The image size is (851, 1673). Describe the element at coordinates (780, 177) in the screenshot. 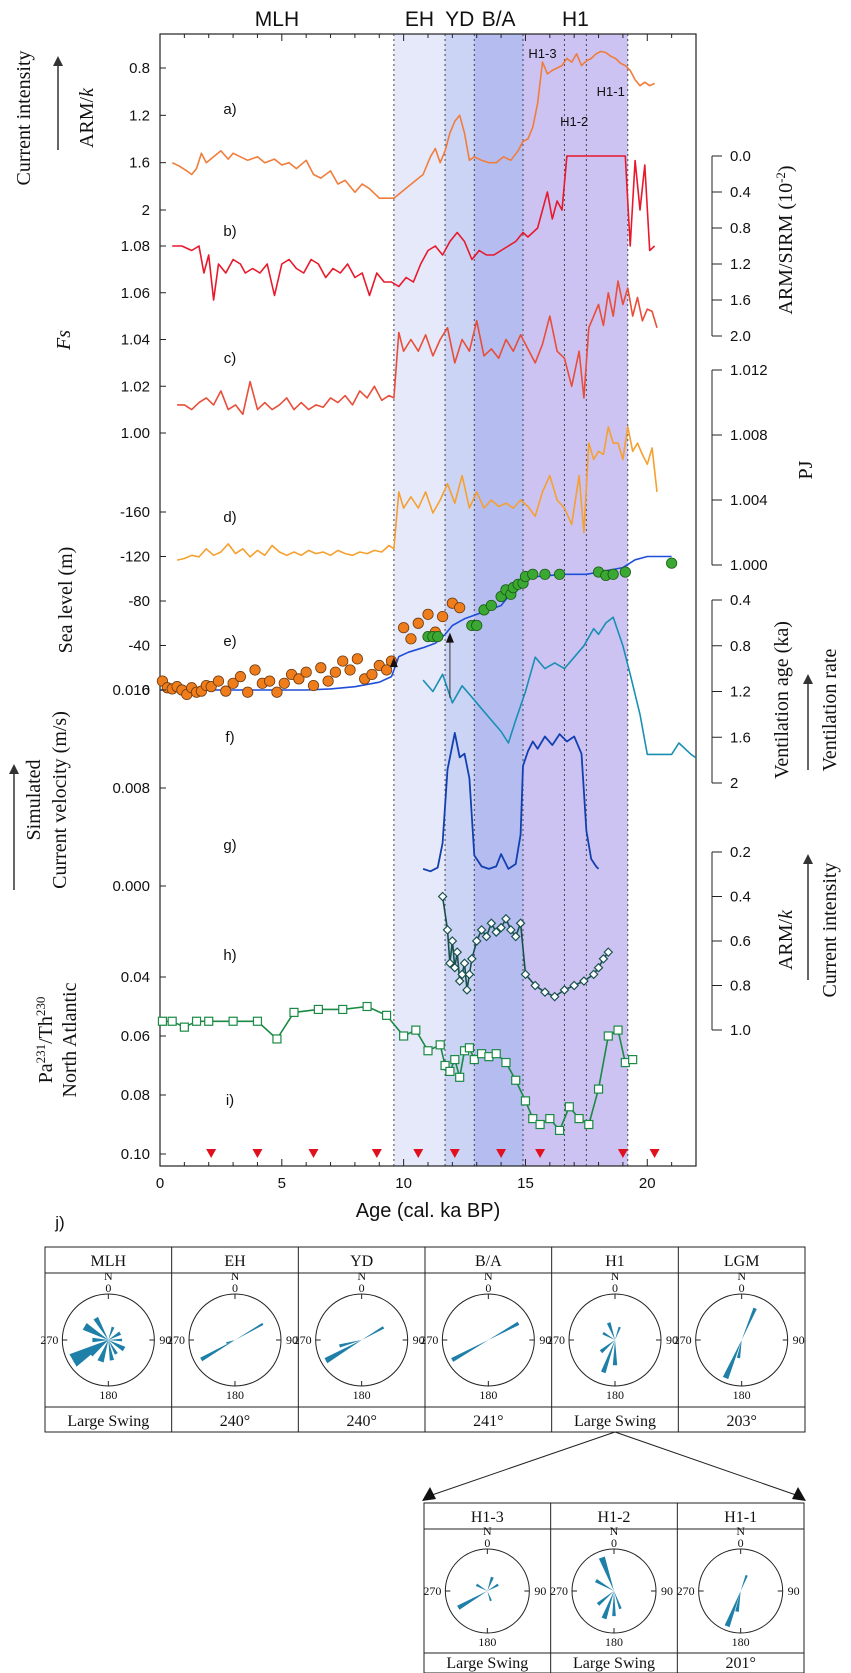

I see `arm-sirm-label-sup: -2` at that location.